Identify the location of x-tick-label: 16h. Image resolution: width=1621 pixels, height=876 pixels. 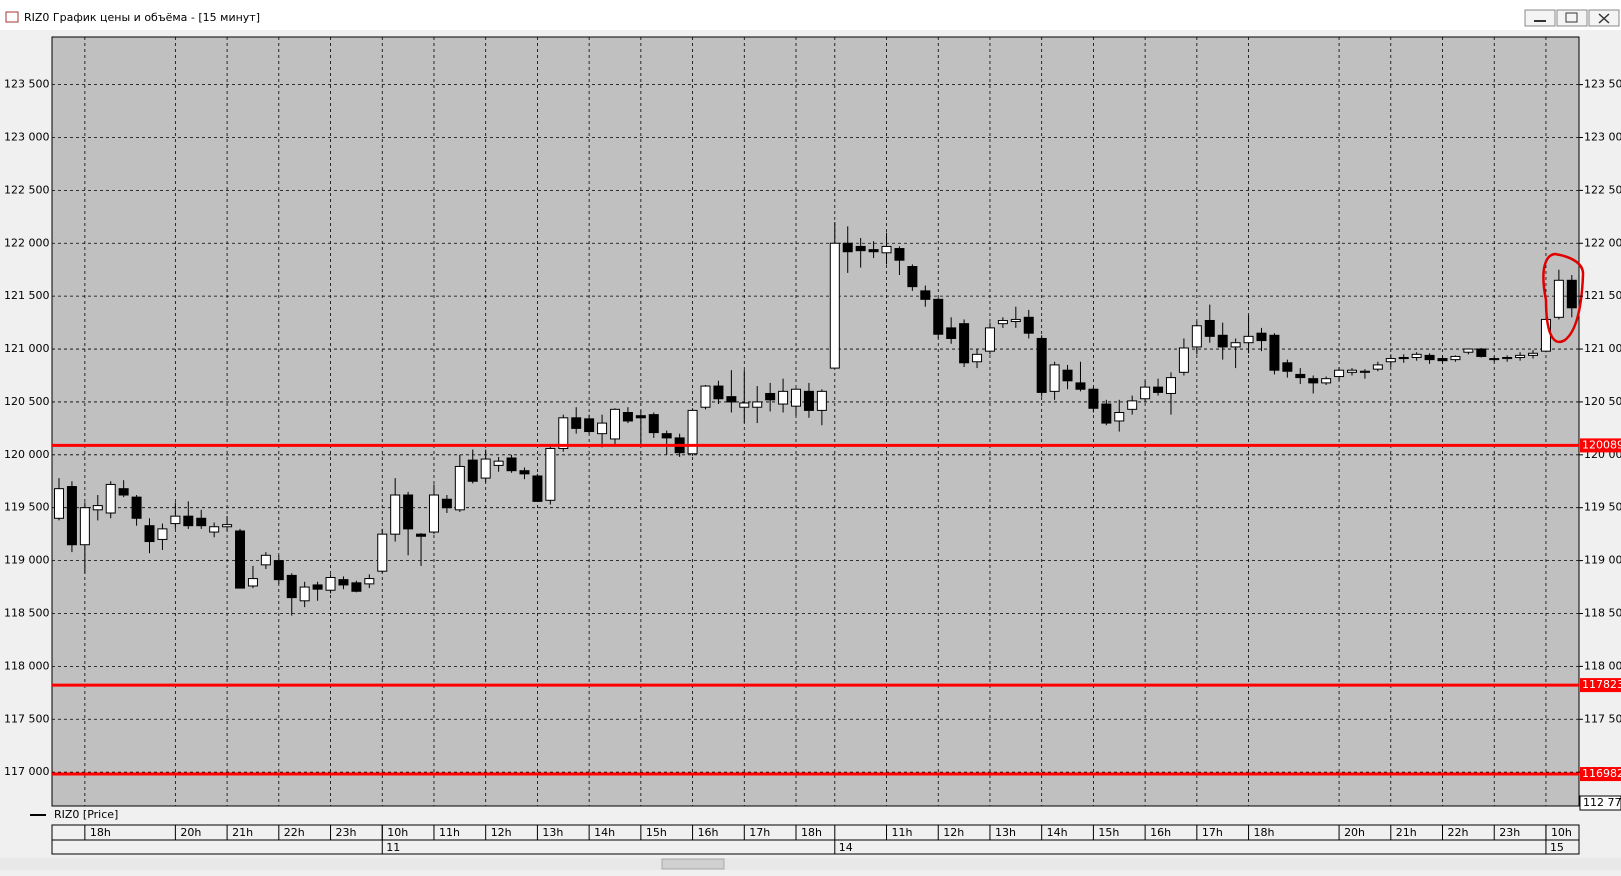
(1160, 832).